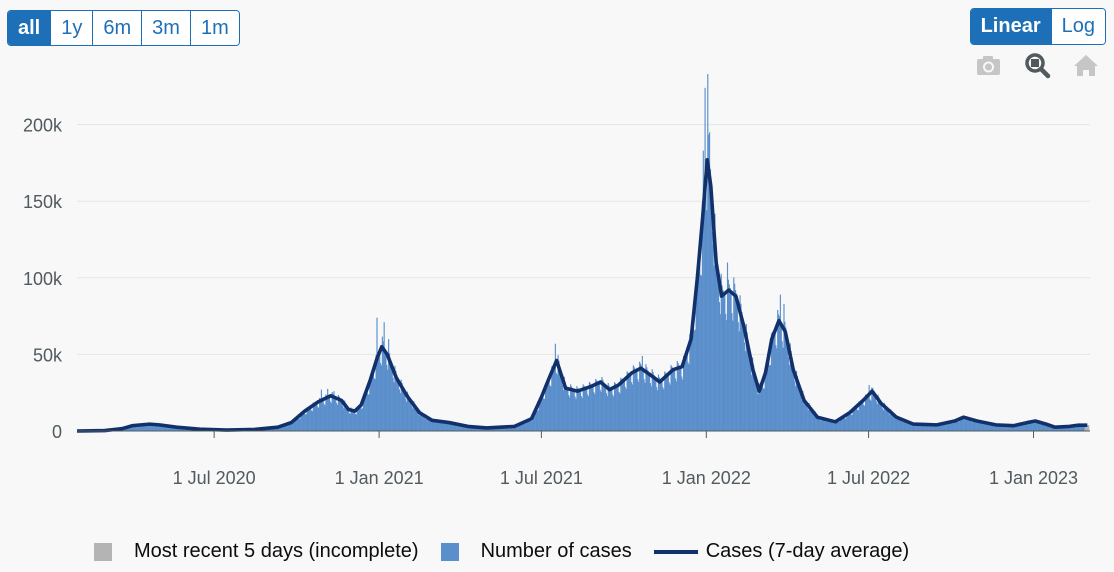 This screenshot has height=572, width=1114. Describe the element at coordinates (29, 28) in the screenshot. I see `range-all-button: all` at that location.